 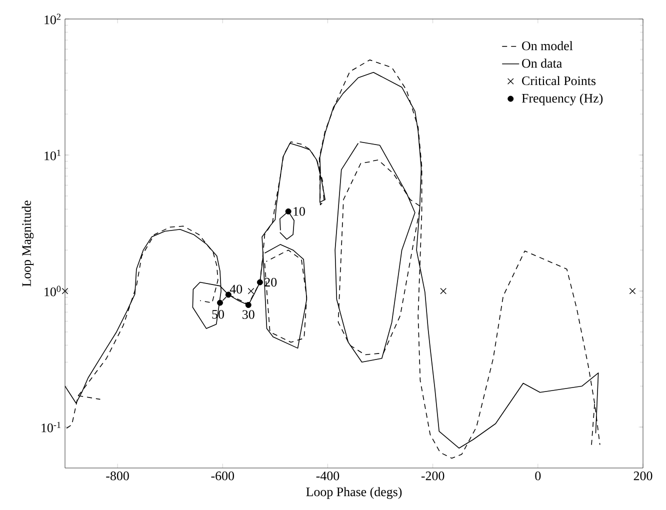 What do you see at coordinates (222, 476) in the screenshot?
I see `x-tick-label: -600` at bounding box center [222, 476].